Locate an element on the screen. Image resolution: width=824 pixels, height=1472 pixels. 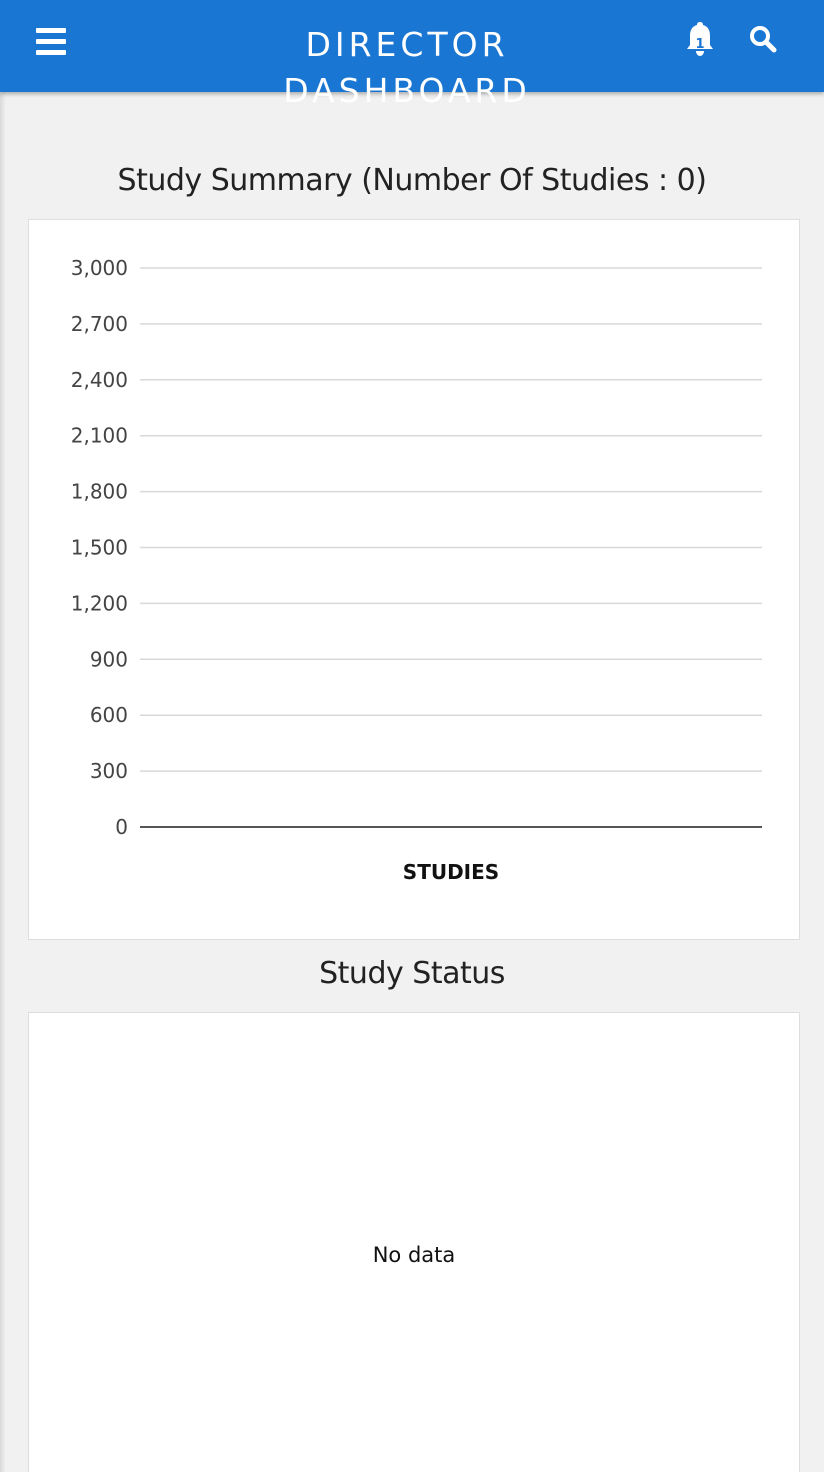
bell-icon: 1 is located at coordinates (700, 39).